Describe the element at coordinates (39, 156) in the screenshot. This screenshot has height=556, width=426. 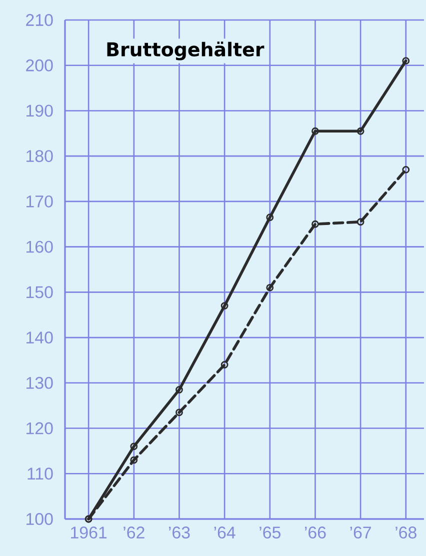
I see `y-tick-label: 180` at that location.